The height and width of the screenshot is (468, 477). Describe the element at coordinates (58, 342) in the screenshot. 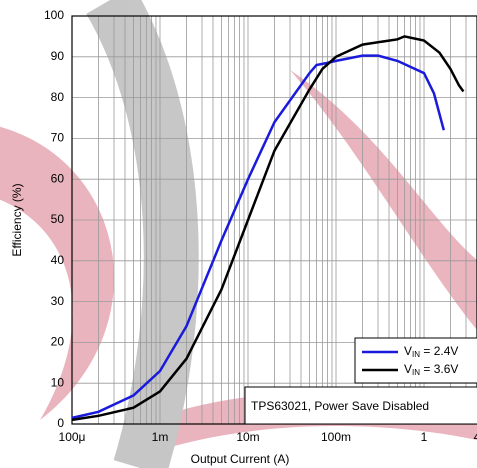

I see `y-tick-label: 20` at that location.